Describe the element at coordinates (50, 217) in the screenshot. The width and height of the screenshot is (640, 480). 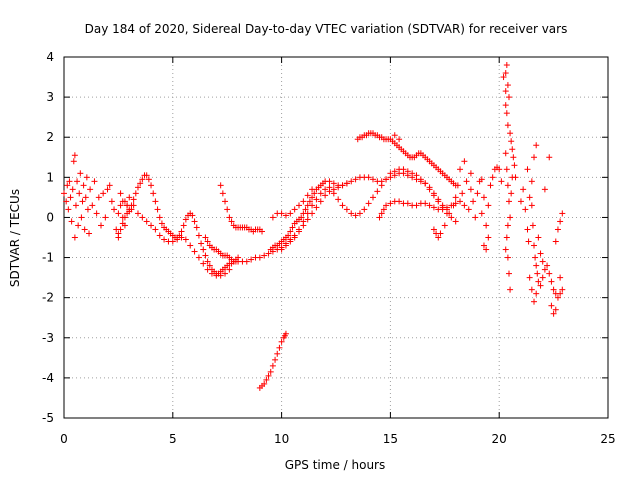
I see `y-tick-label: 0` at that location.